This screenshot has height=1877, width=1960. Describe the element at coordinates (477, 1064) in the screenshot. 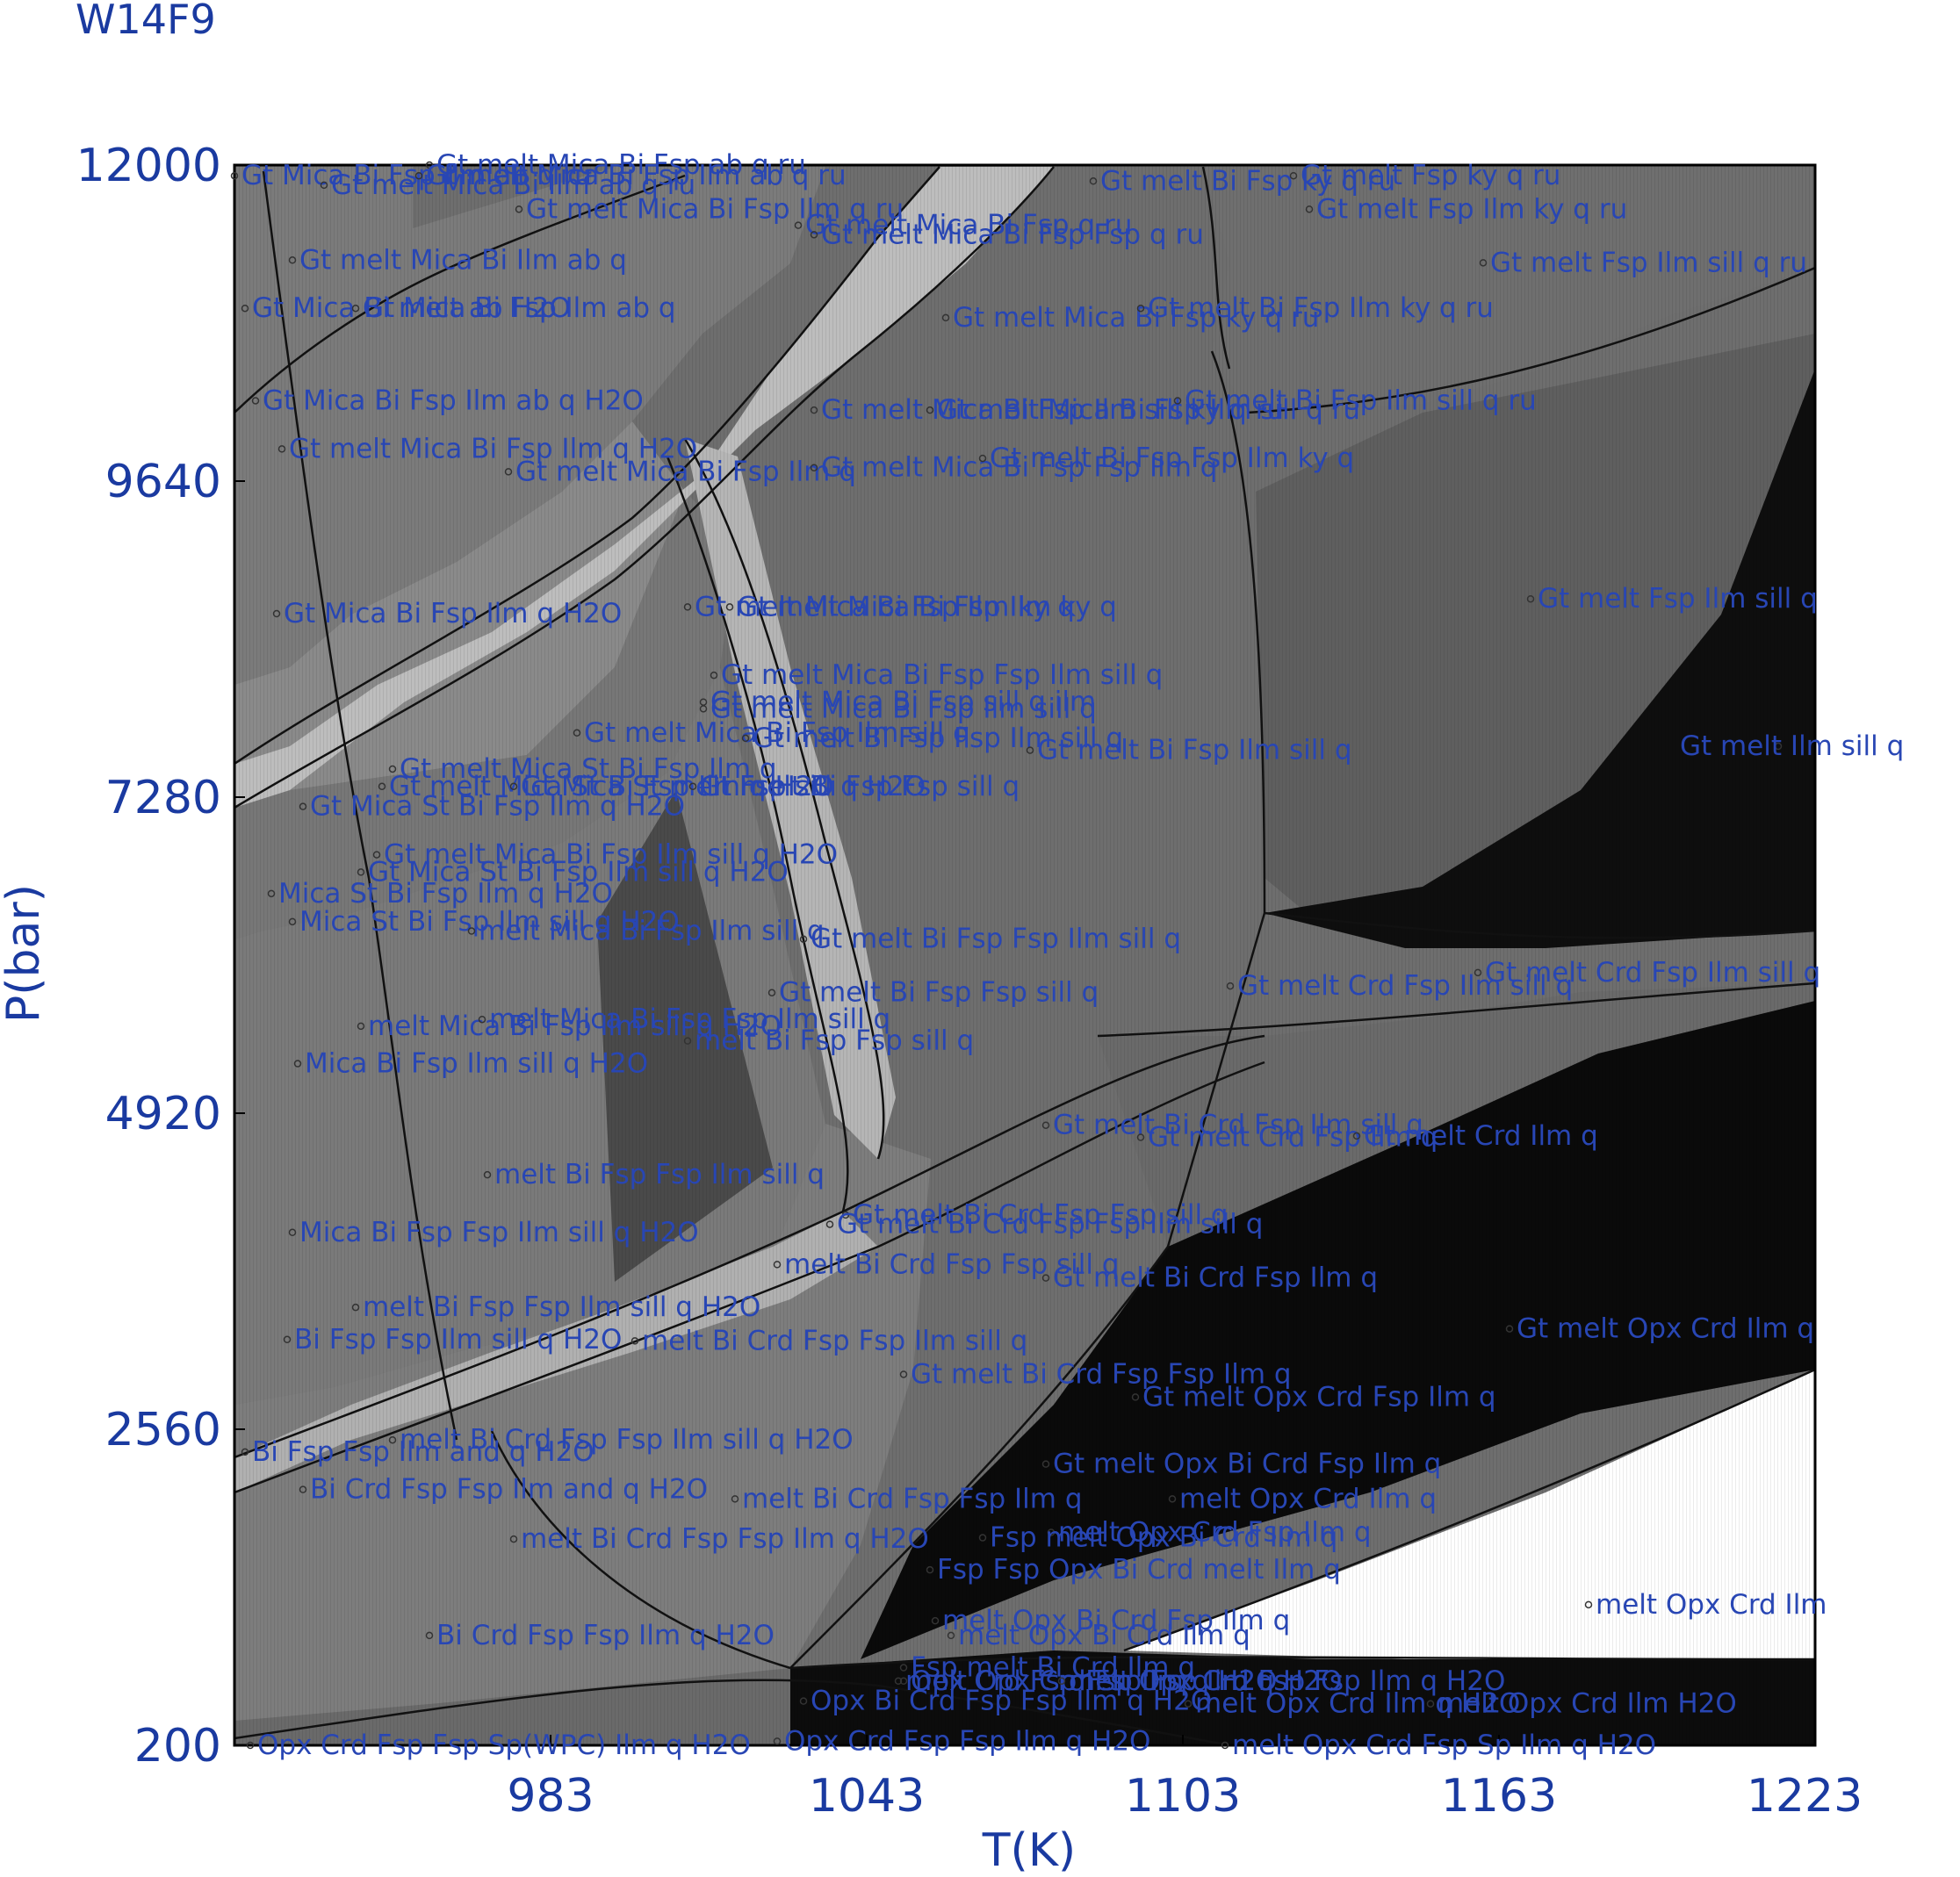

I see `field-label: Mica Bi Fsp Ilm sill q H2O` at that location.